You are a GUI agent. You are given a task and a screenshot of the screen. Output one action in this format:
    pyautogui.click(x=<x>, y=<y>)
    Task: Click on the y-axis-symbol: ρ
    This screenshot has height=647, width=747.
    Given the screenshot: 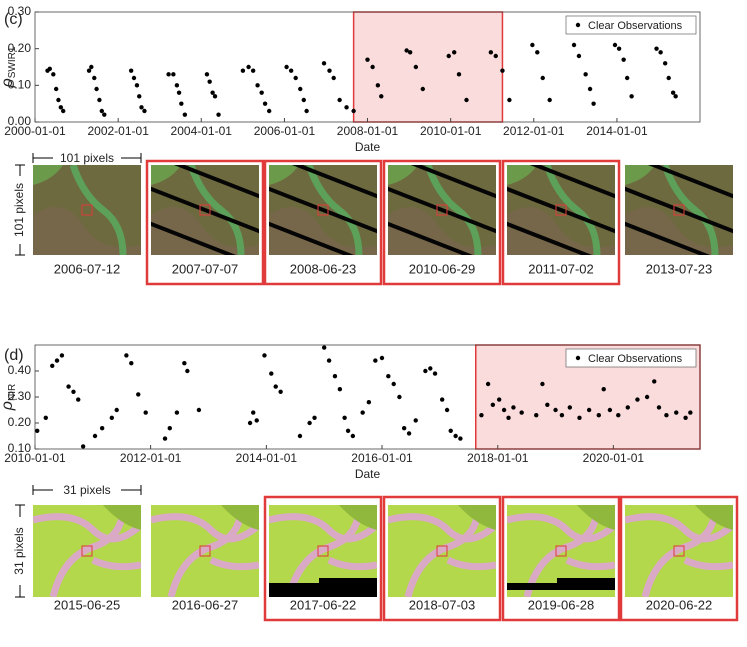 What is the action you would take?
    pyautogui.click(x=8, y=83)
    